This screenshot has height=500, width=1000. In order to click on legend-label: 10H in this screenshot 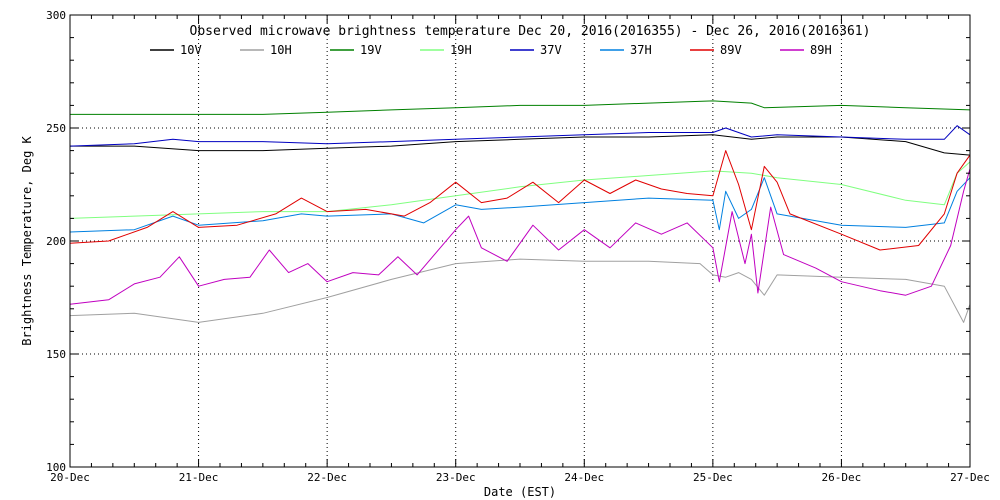, I will do `click(281, 50)`.